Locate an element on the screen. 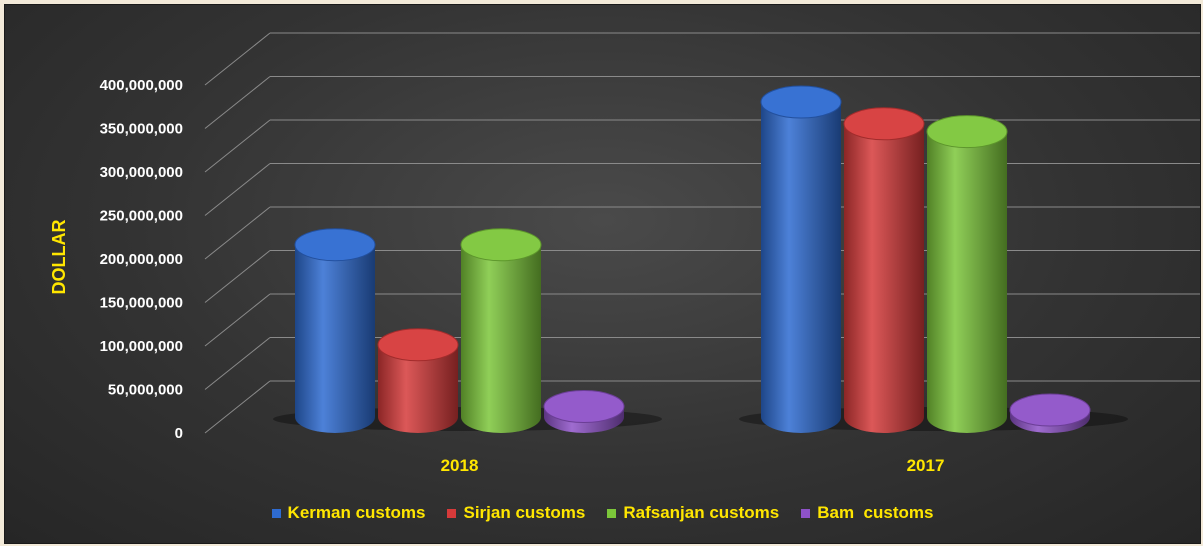  legend-item: Sirjan customs is located at coordinates (516, 513).